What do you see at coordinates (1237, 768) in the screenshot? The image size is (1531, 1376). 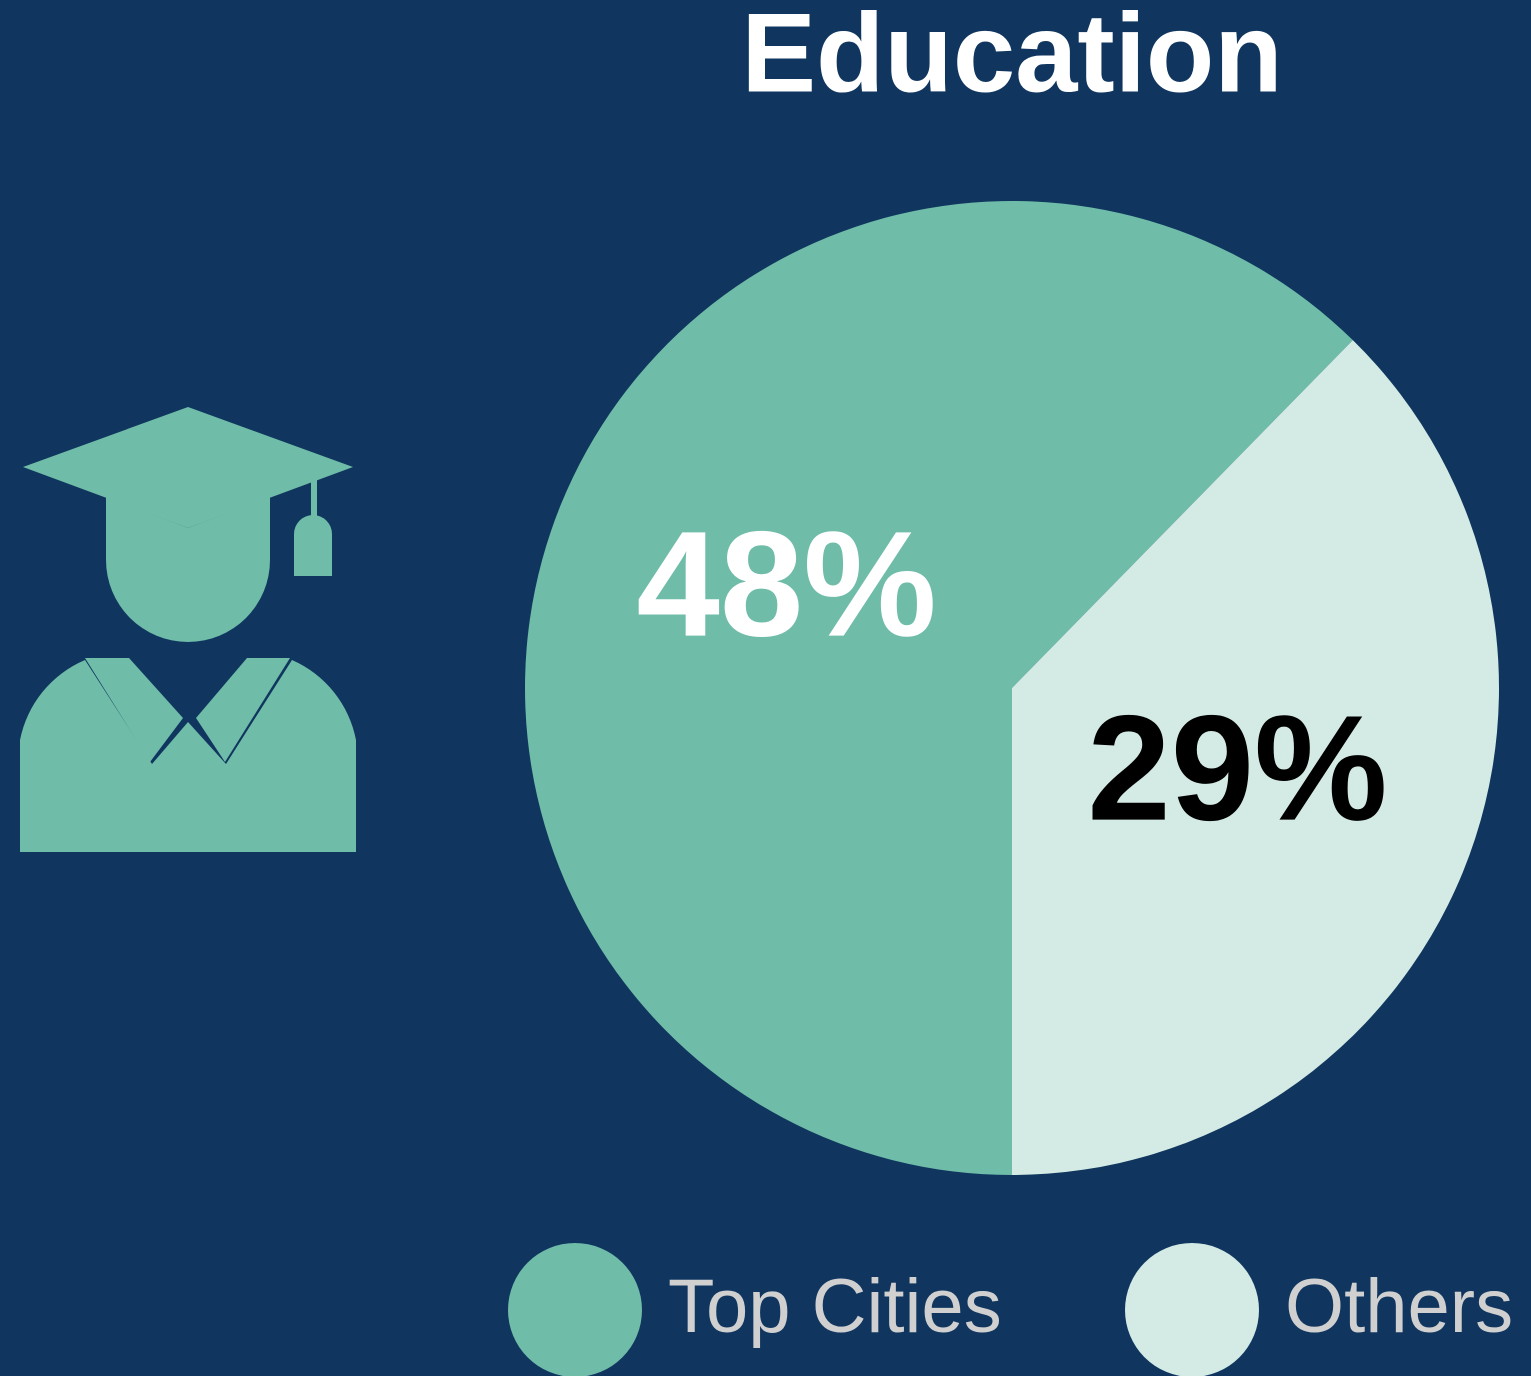 I see `data-label: 29%` at bounding box center [1237, 768].